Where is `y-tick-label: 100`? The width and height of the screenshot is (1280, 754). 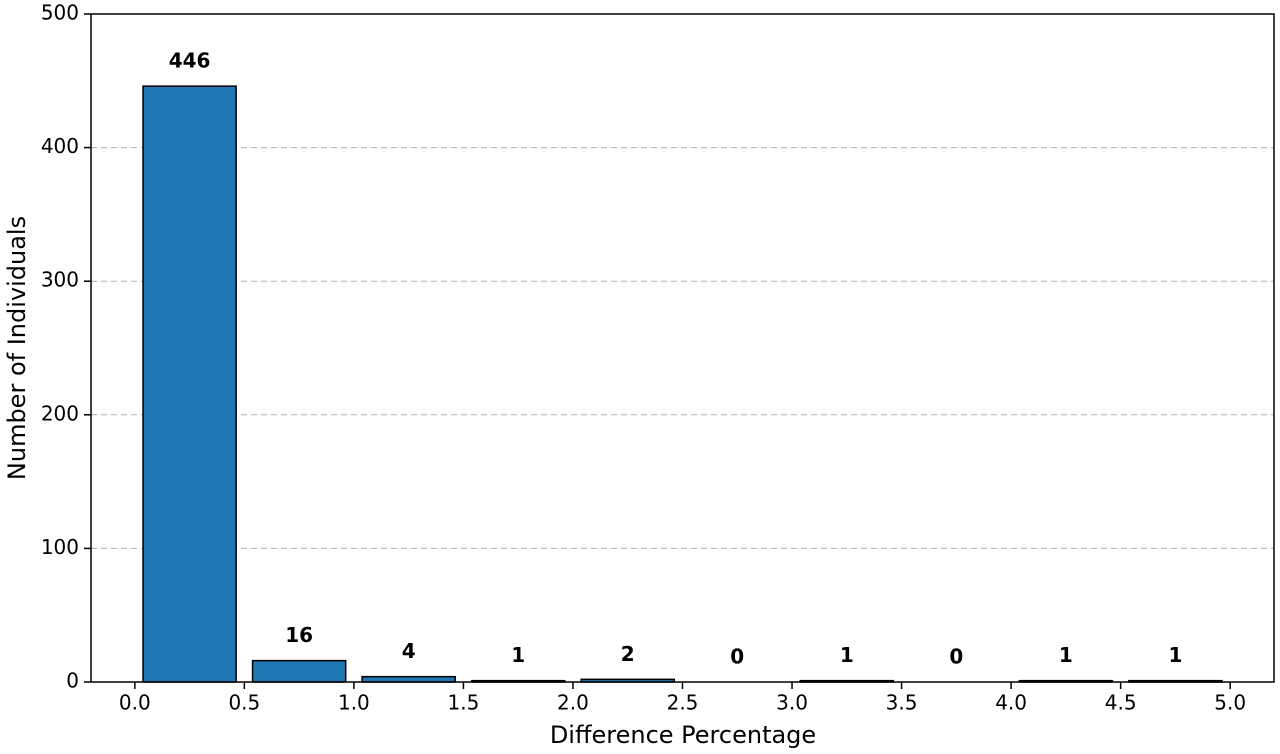 y-tick-label: 100 is located at coordinates (60, 547).